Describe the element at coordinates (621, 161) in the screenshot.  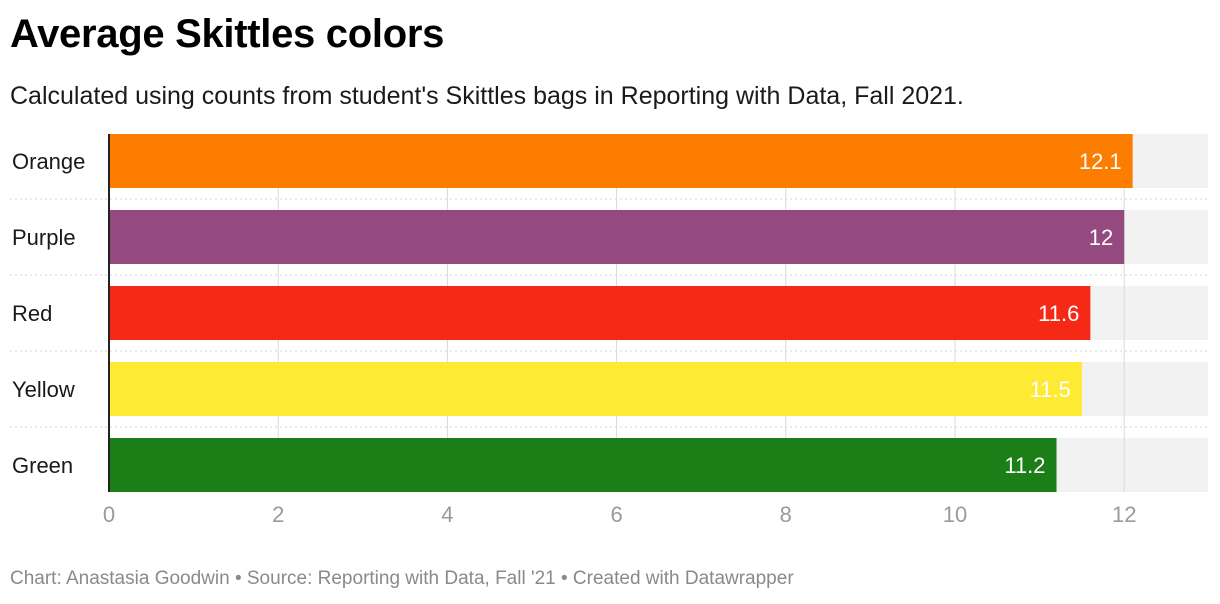
I see `bar-orange` at that location.